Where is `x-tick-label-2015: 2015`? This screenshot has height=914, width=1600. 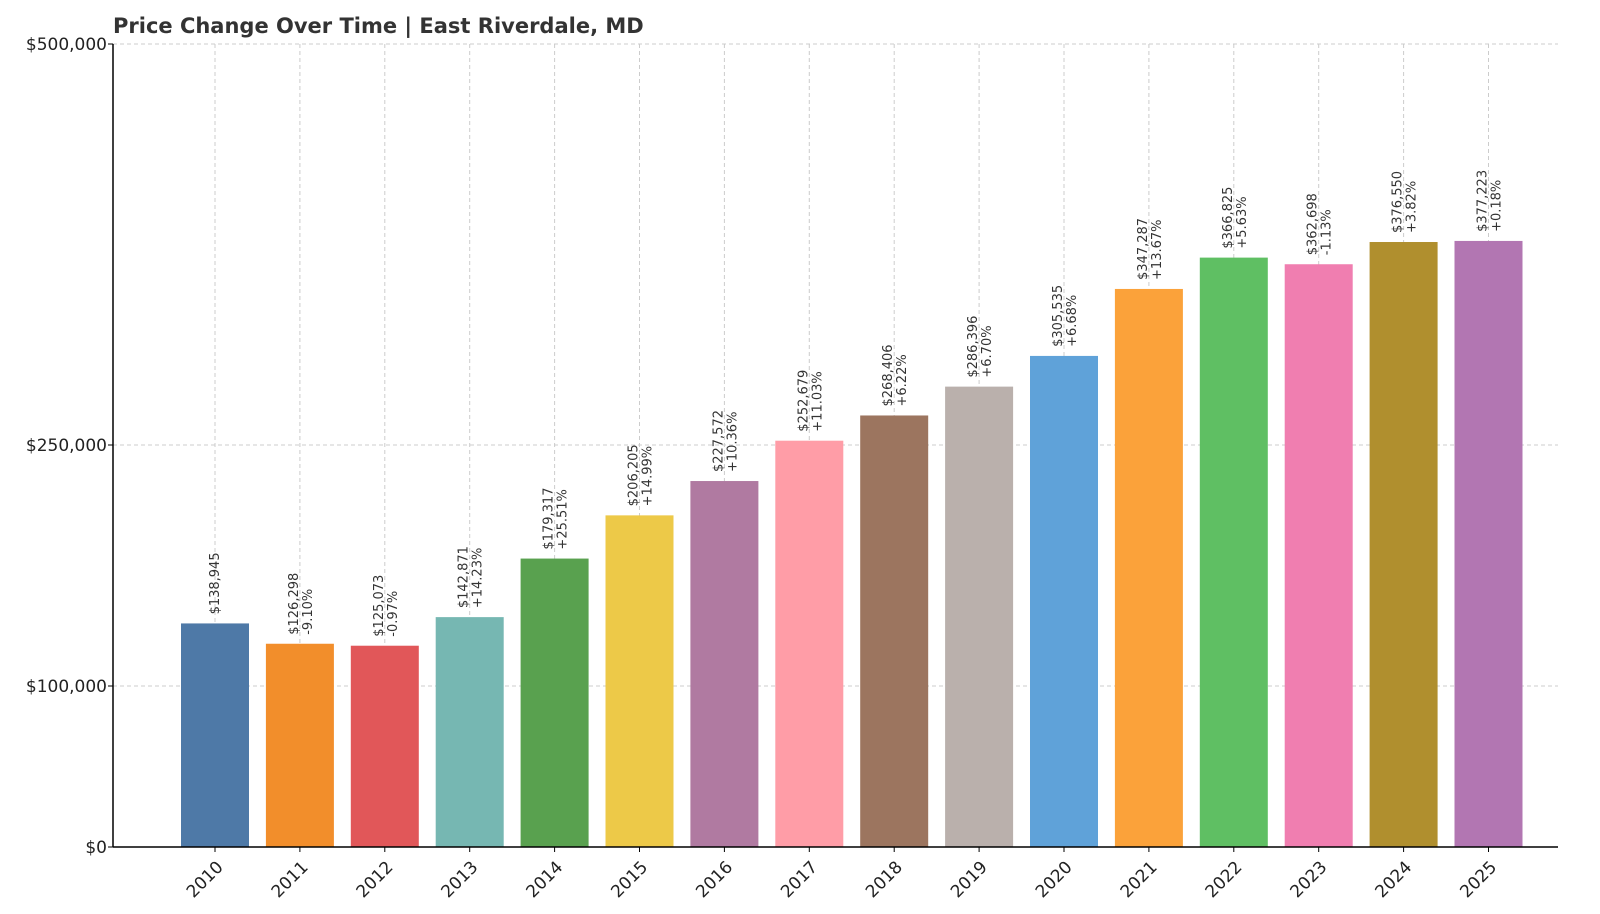
x-tick-label-2015: 2015 is located at coordinates (629, 879).